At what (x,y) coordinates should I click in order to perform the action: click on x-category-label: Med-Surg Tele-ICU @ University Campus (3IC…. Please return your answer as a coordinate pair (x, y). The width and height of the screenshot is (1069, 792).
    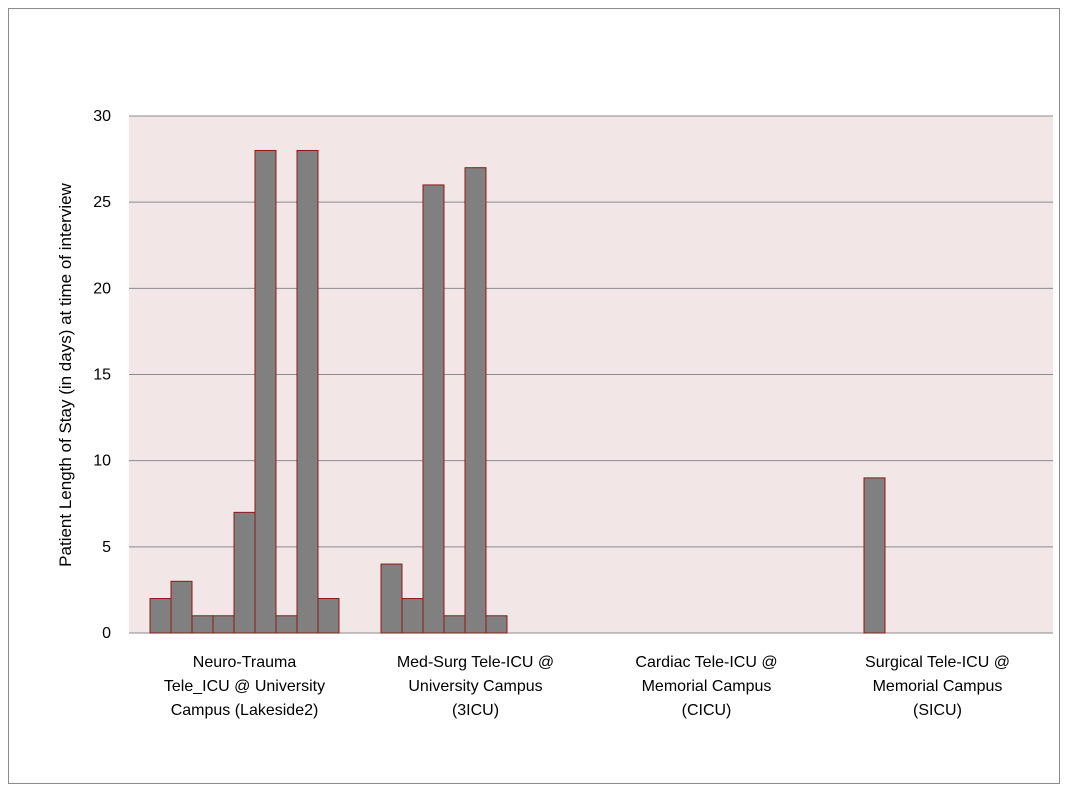
    Looking at the image, I should click on (475, 686).